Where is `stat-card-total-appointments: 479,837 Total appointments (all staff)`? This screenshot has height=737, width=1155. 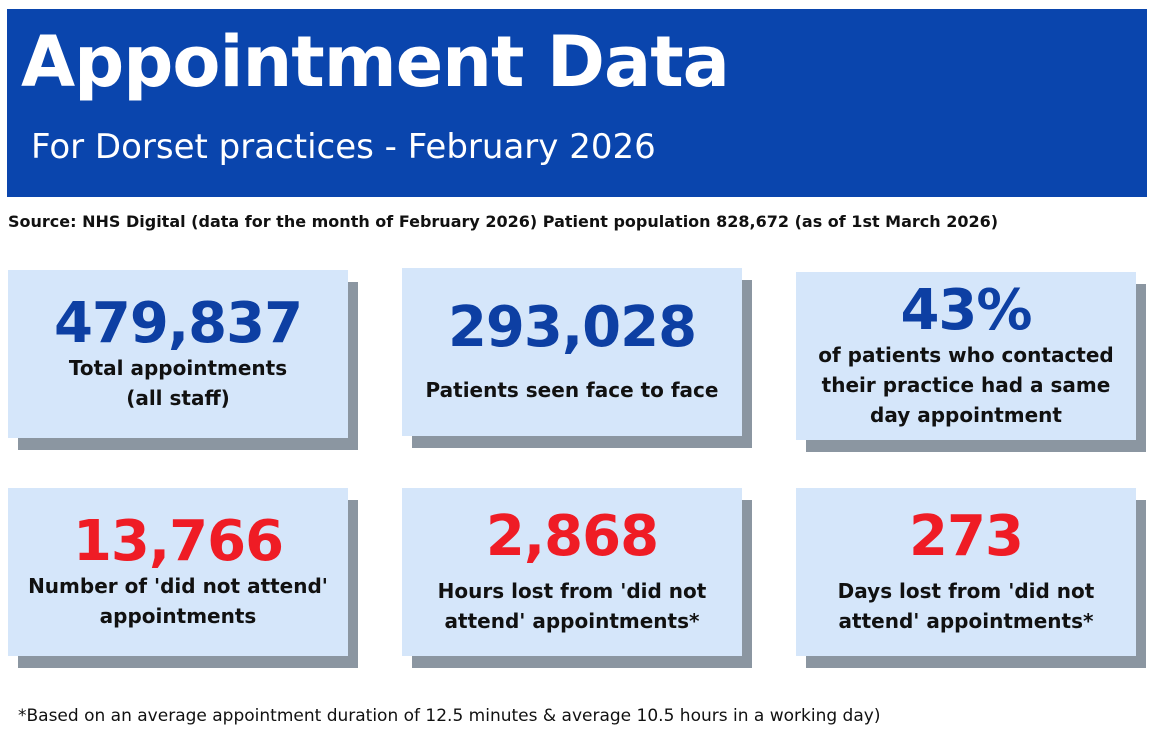
stat-card-total-appointments: 479,837 Total appointments (all staff) is located at coordinates (183, 360).